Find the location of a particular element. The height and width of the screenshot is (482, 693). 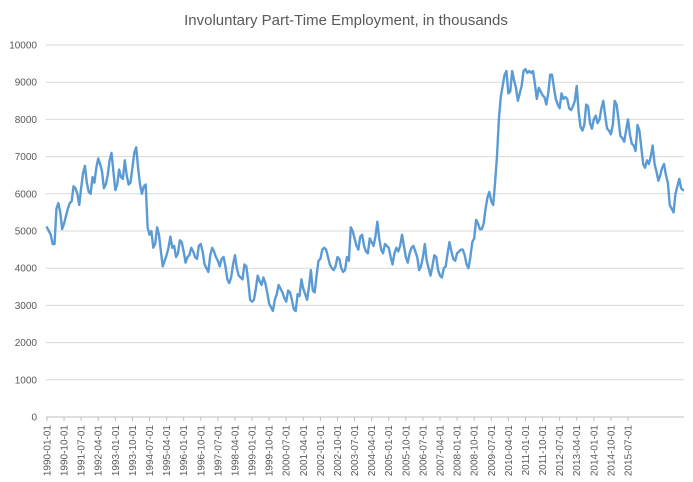

x-tick-label: 2003-07-01 is located at coordinates (355, 451).